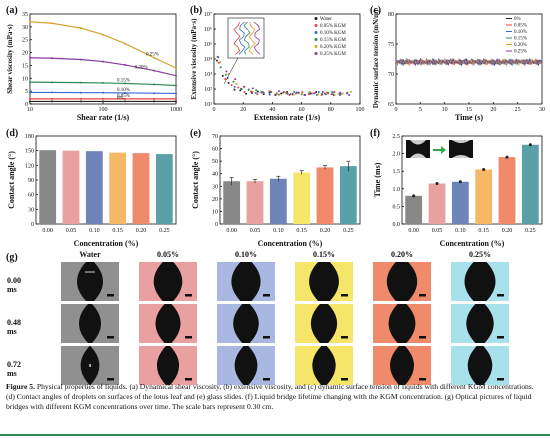 The image size is (550, 438). I want to click on y-tick-label: 2.0, so click(397, 155).